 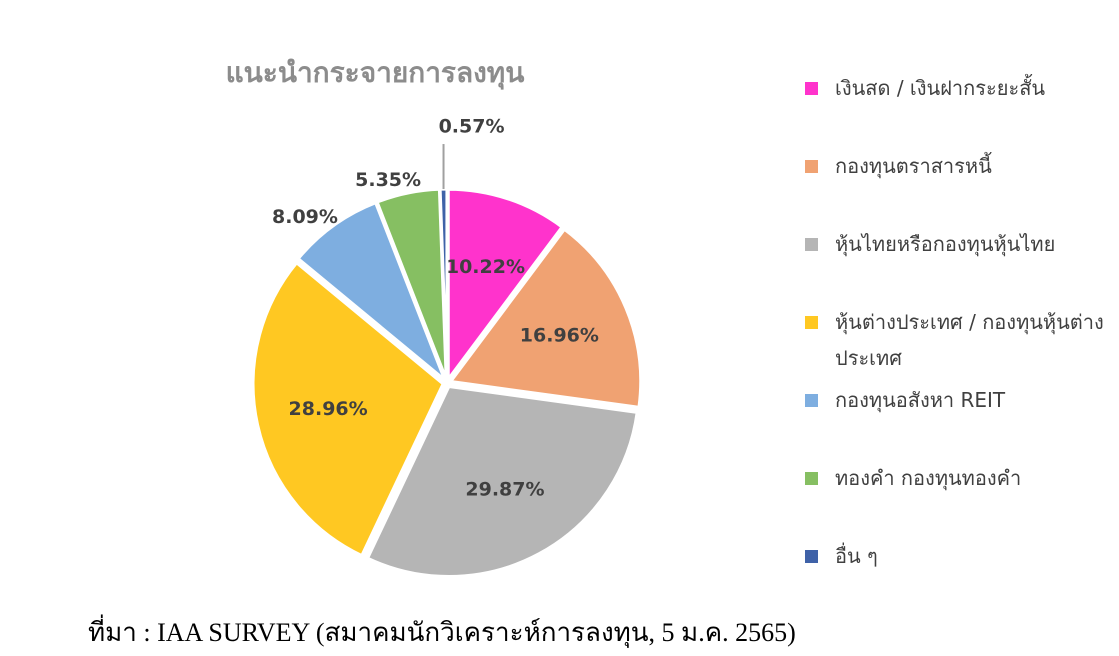 I want to click on legend-item: กองทุนอสังหา REIT, so click(x=955, y=400).